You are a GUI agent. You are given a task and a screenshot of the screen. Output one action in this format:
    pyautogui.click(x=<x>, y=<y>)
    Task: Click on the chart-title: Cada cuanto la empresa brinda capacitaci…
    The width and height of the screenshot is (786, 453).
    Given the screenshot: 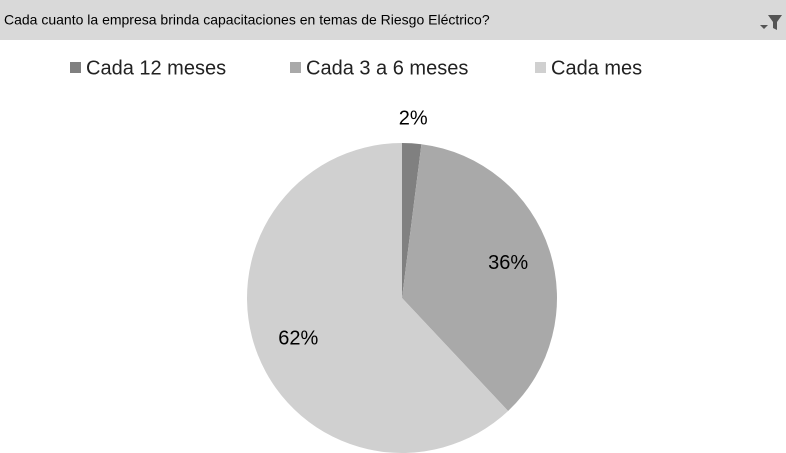 What is the action you would take?
    pyautogui.click(x=247, y=20)
    